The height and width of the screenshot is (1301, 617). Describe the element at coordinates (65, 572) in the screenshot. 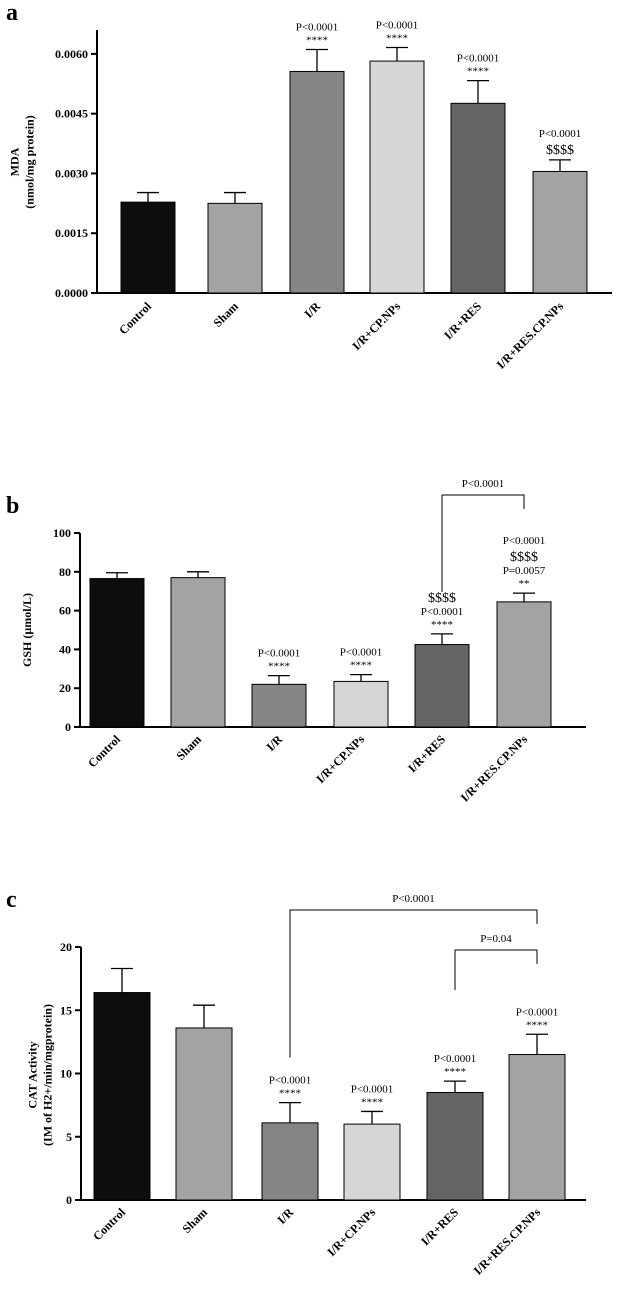

I see `y-tick-label: 80` at that location.